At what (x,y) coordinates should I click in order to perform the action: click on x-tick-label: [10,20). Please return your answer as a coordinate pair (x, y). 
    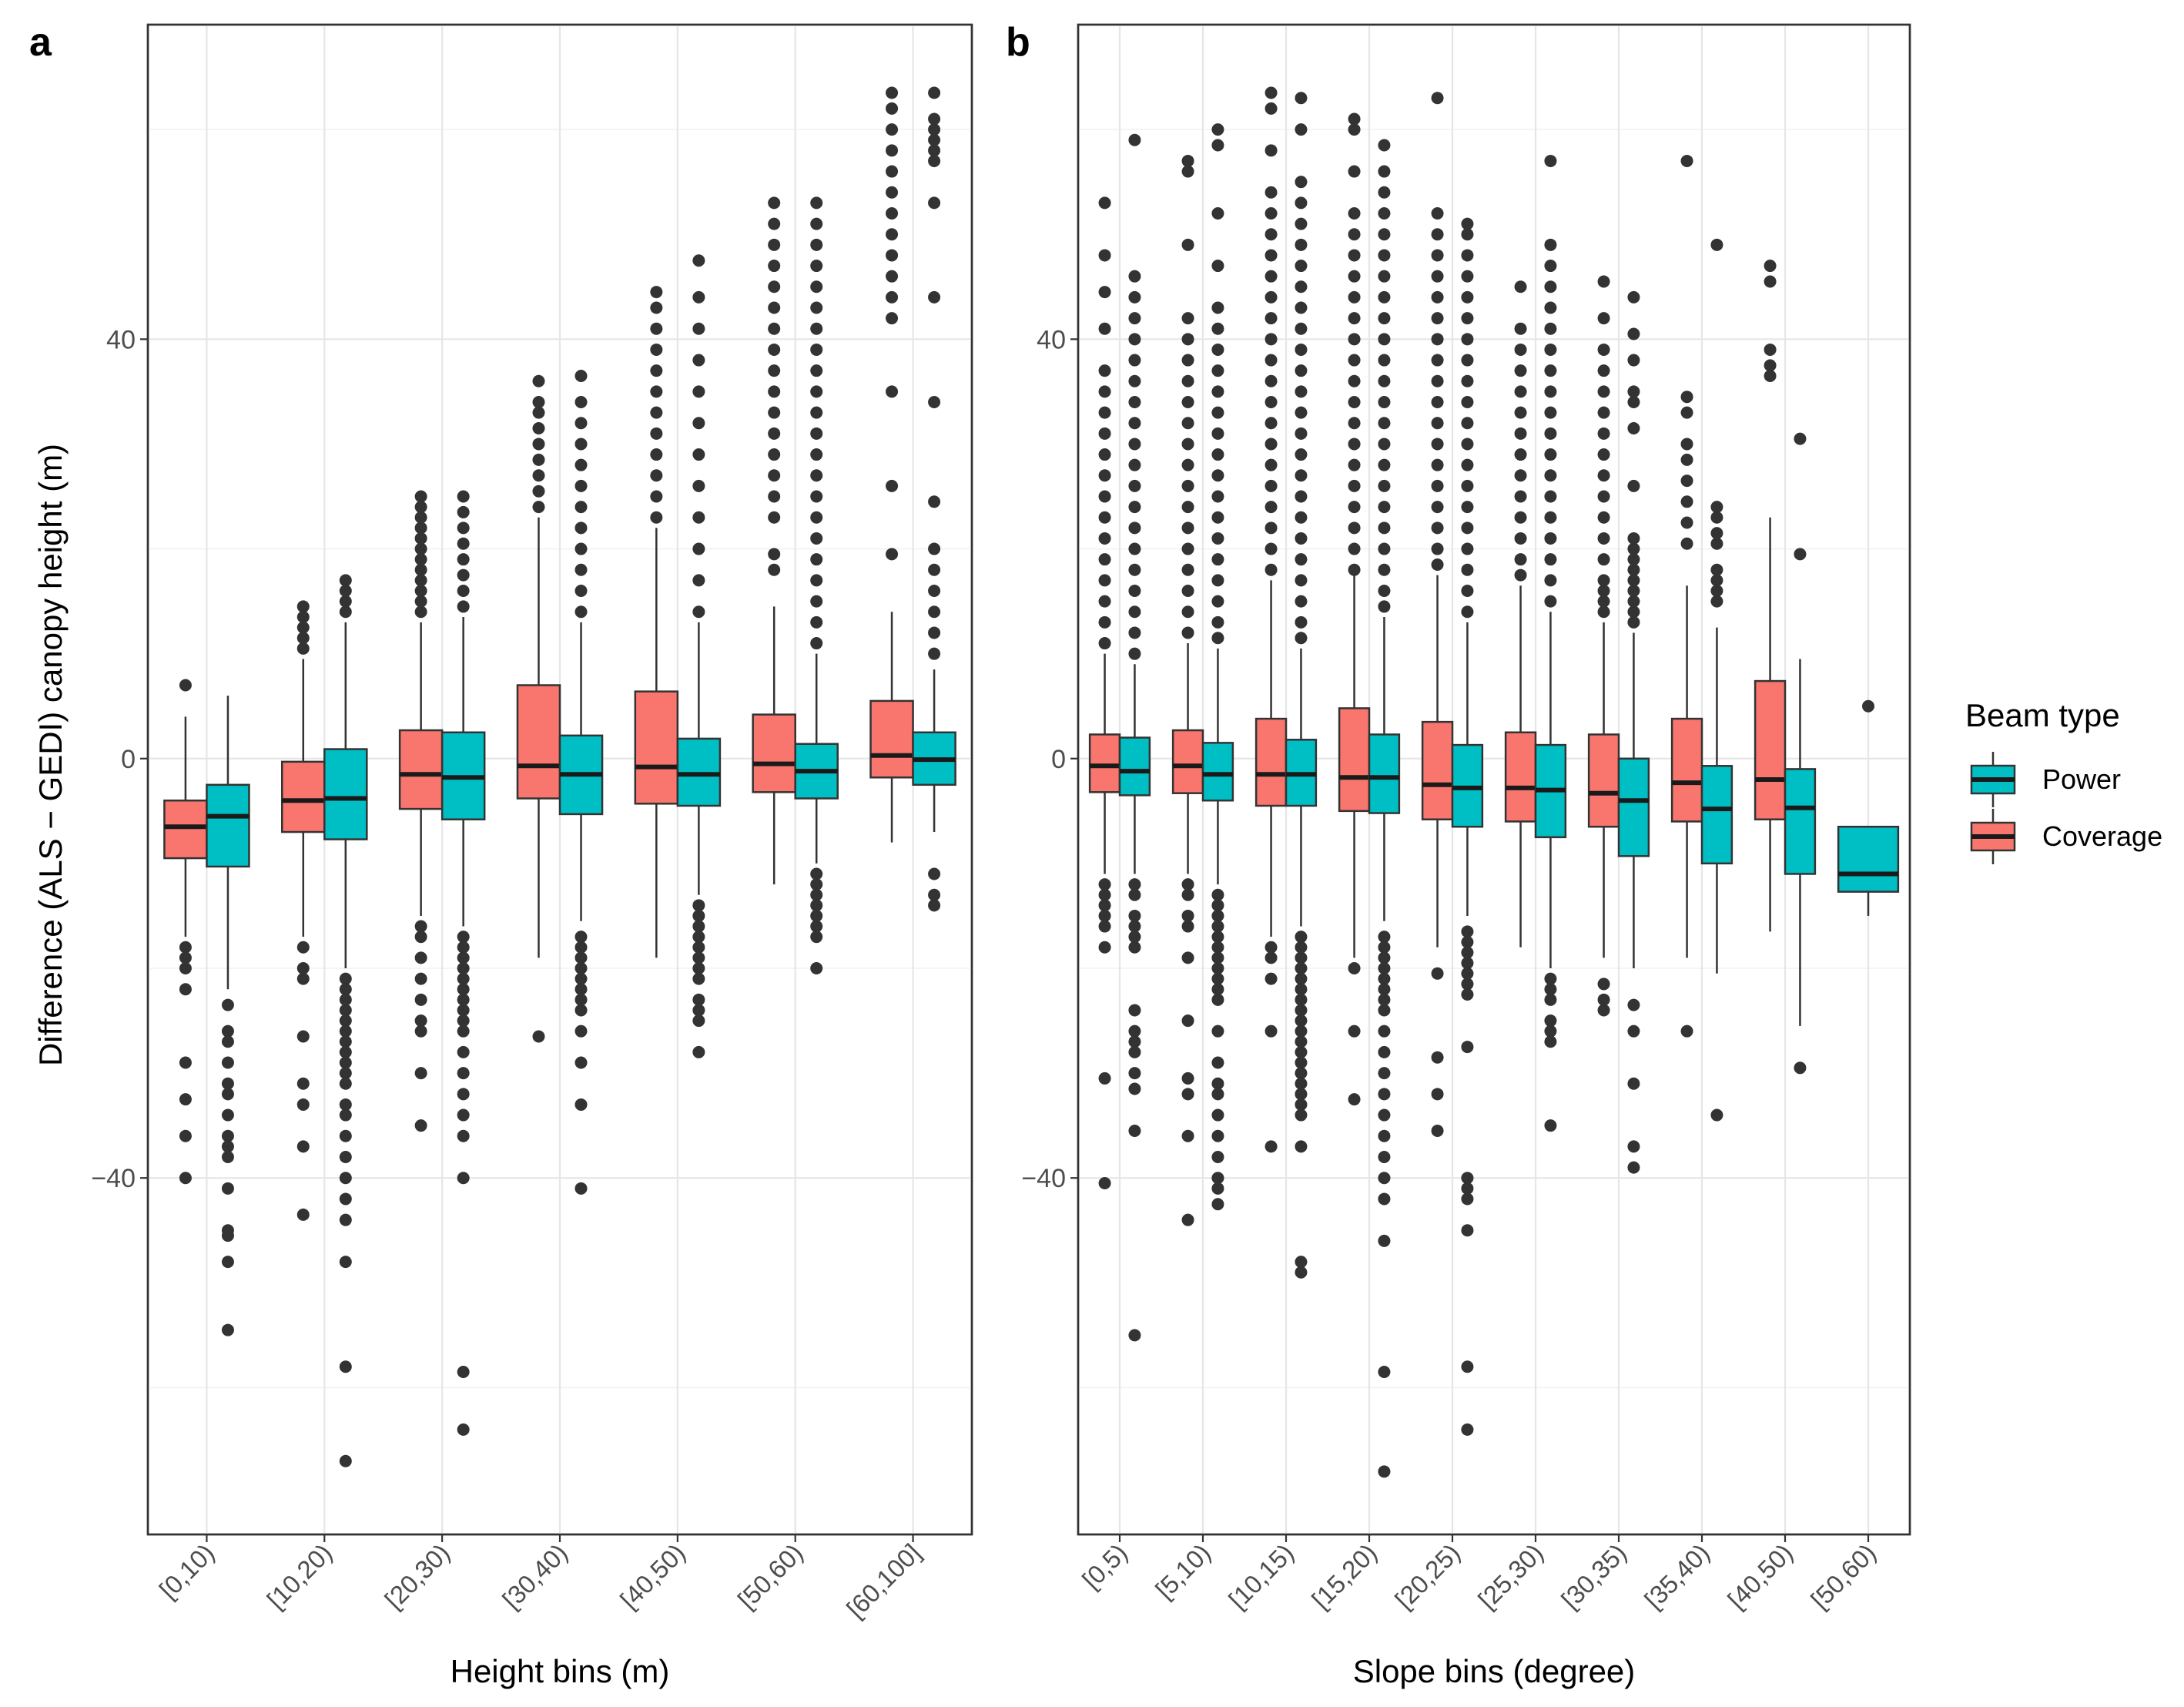
    Looking at the image, I should click on (299, 1576).